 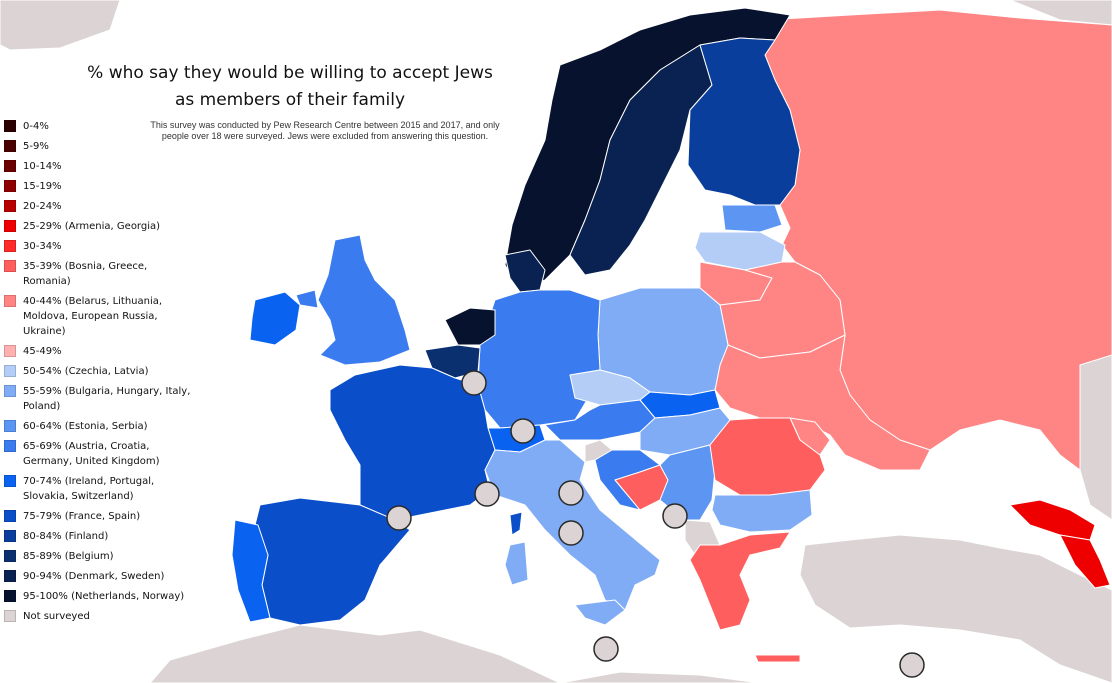 I want to click on map-region-ukraine, so click(x=822, y=402).